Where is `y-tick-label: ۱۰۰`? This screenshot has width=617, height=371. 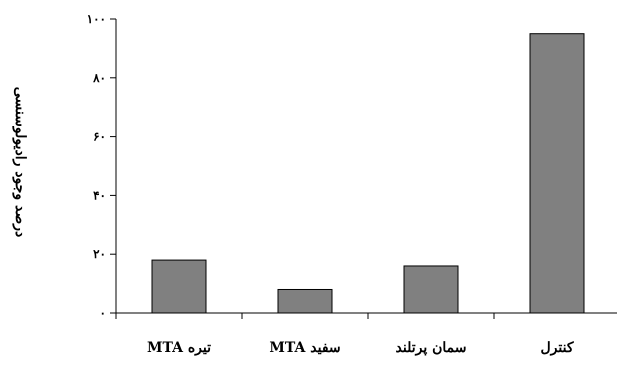 y-tick-label: ۱۰۰ is located at coordinates (96, 19).